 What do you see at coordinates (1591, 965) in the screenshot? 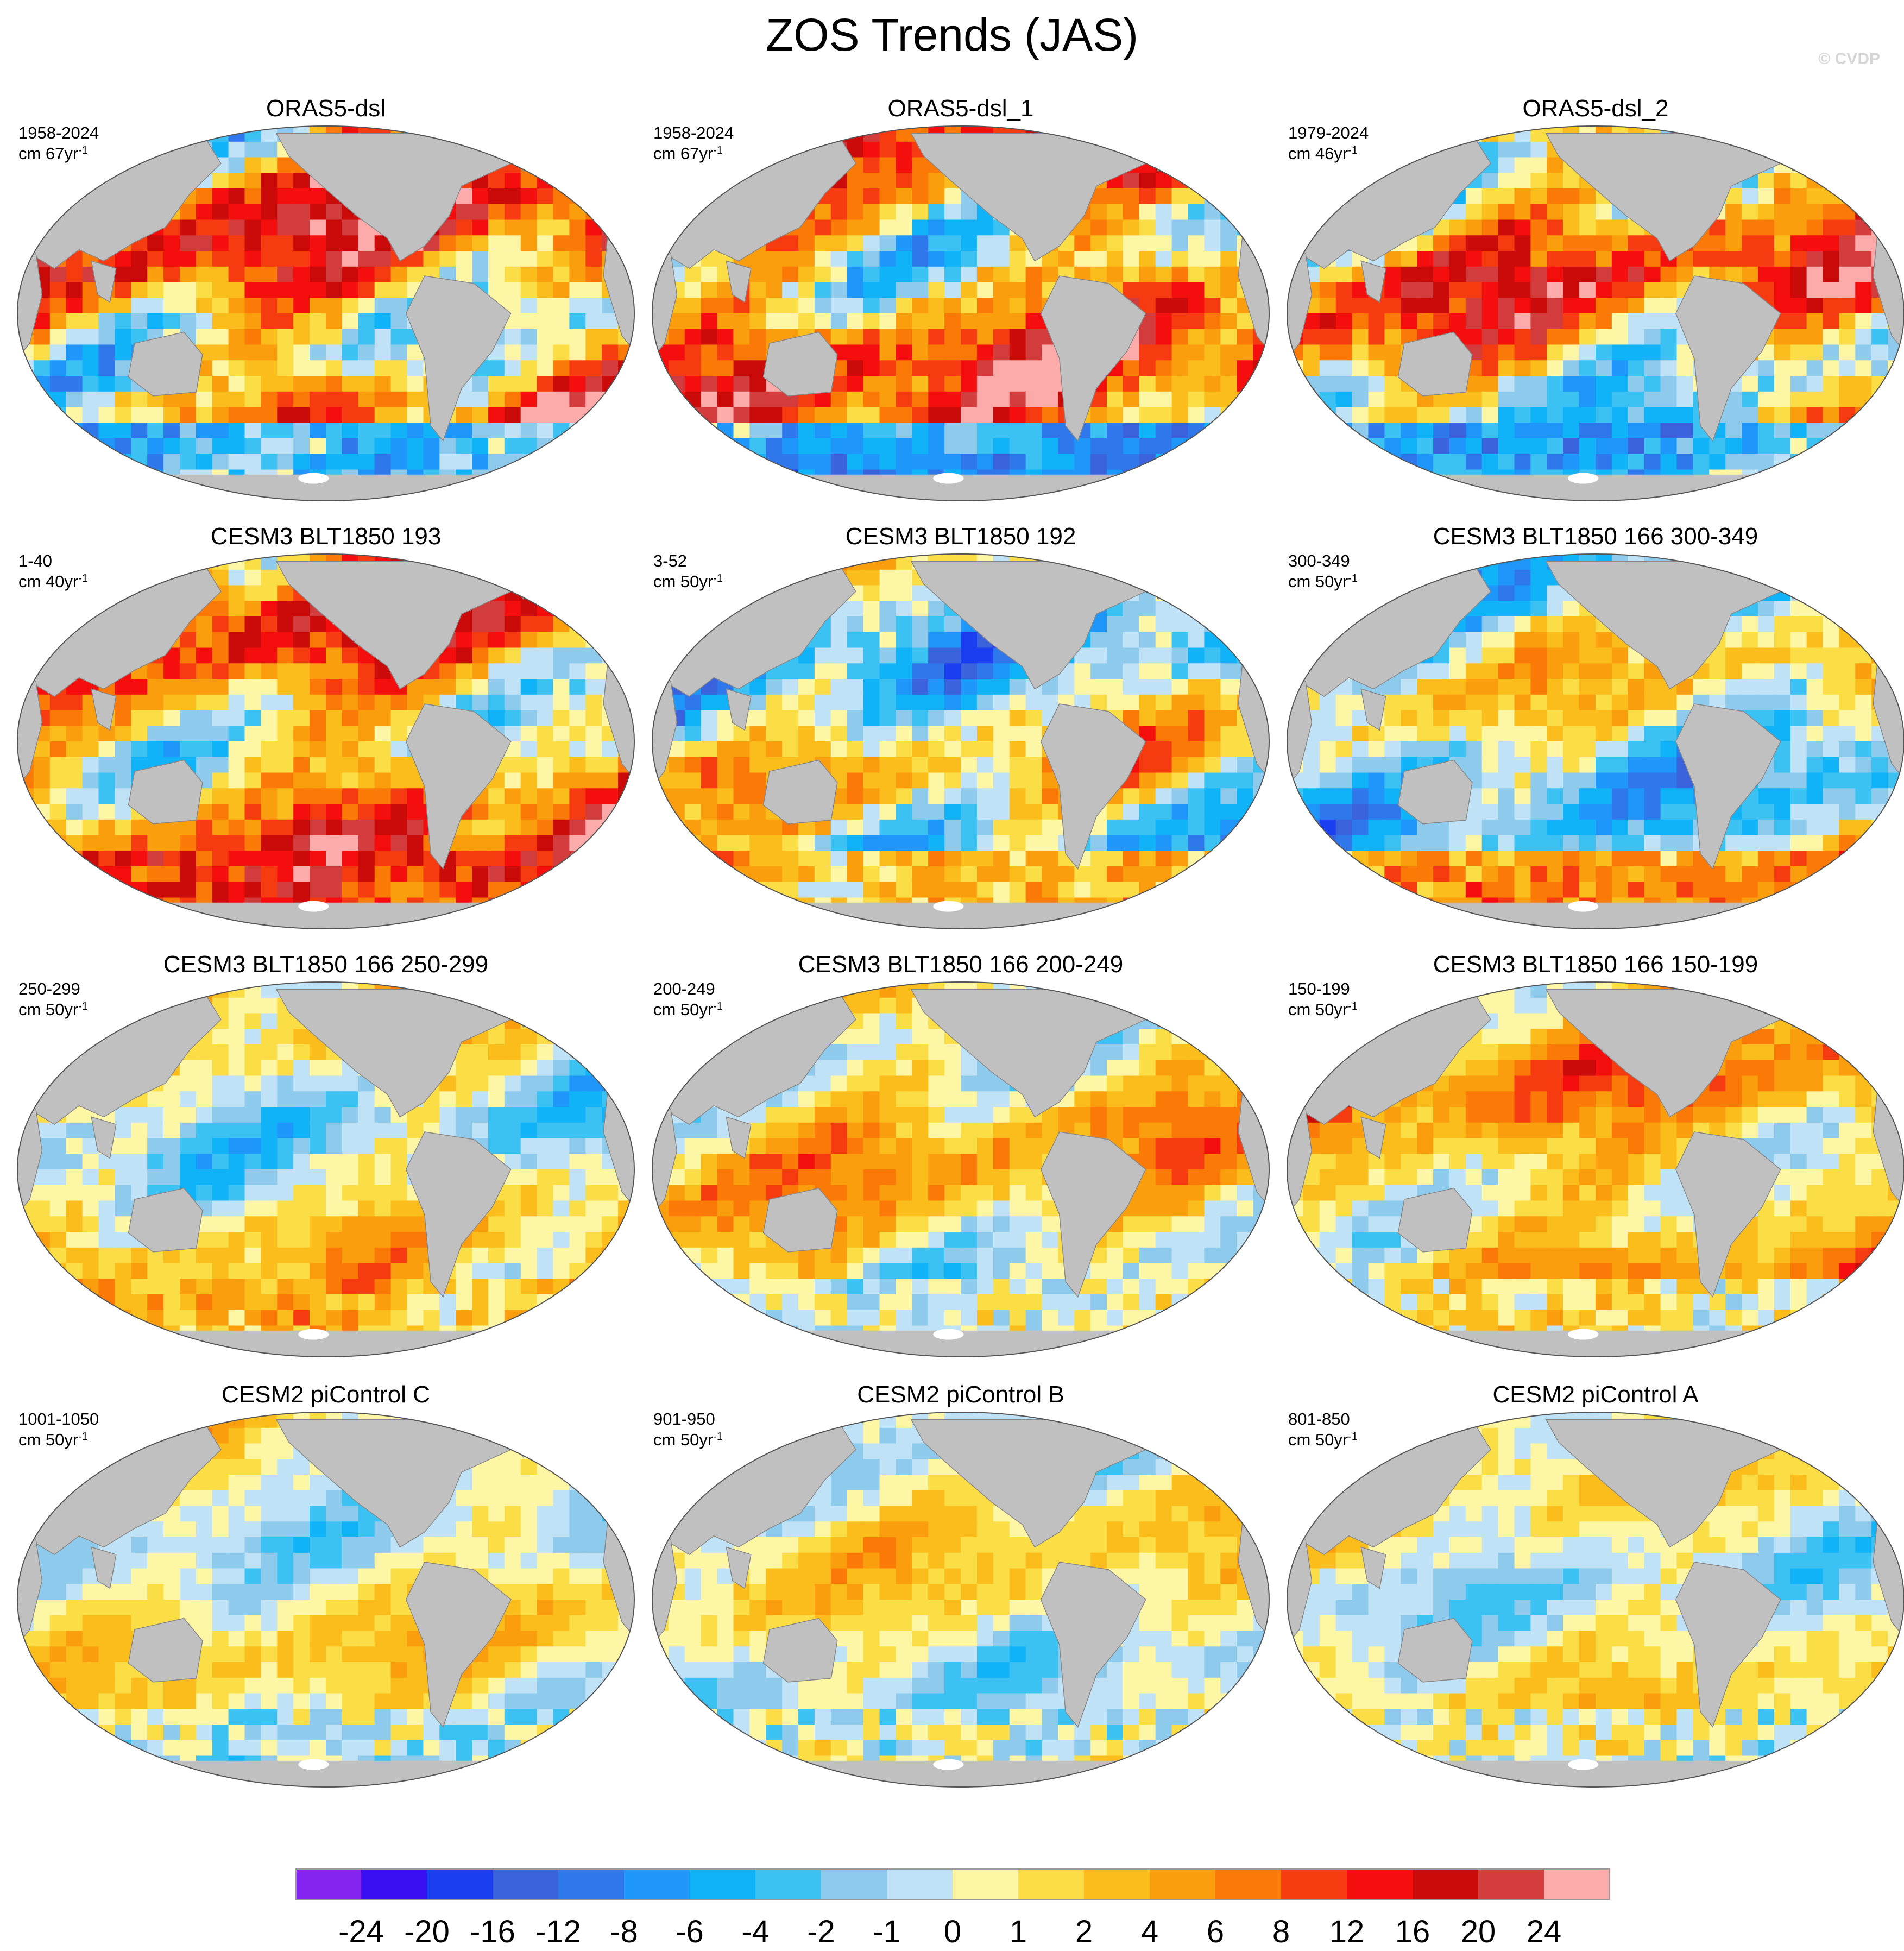
I see `panel-title: CESM3 BLT1850 166 150-199` at bounding box center [1591, 965].